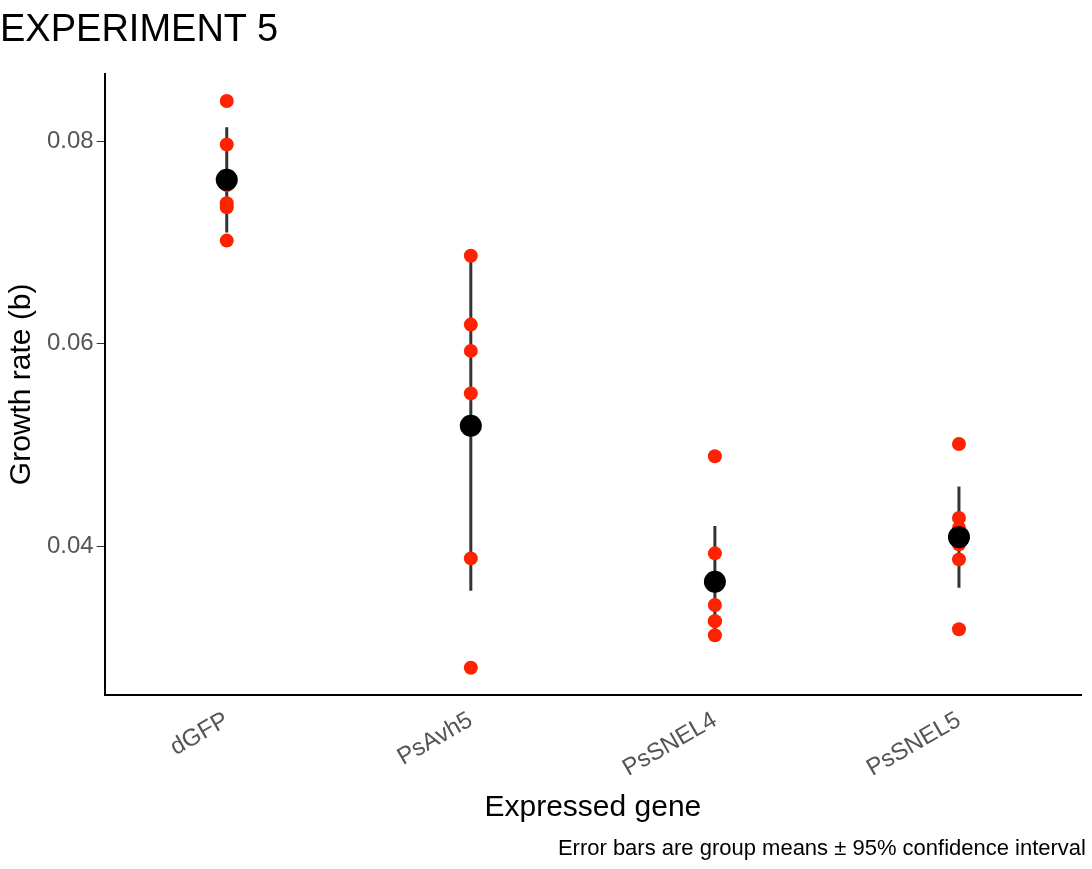 The height and width of the screenshot is (869, 1092). What do you see at coordinates (139, 28) in the screenshot?
I see `chart-title: EXPERIMENT 5` at bounding box center [139, 28].